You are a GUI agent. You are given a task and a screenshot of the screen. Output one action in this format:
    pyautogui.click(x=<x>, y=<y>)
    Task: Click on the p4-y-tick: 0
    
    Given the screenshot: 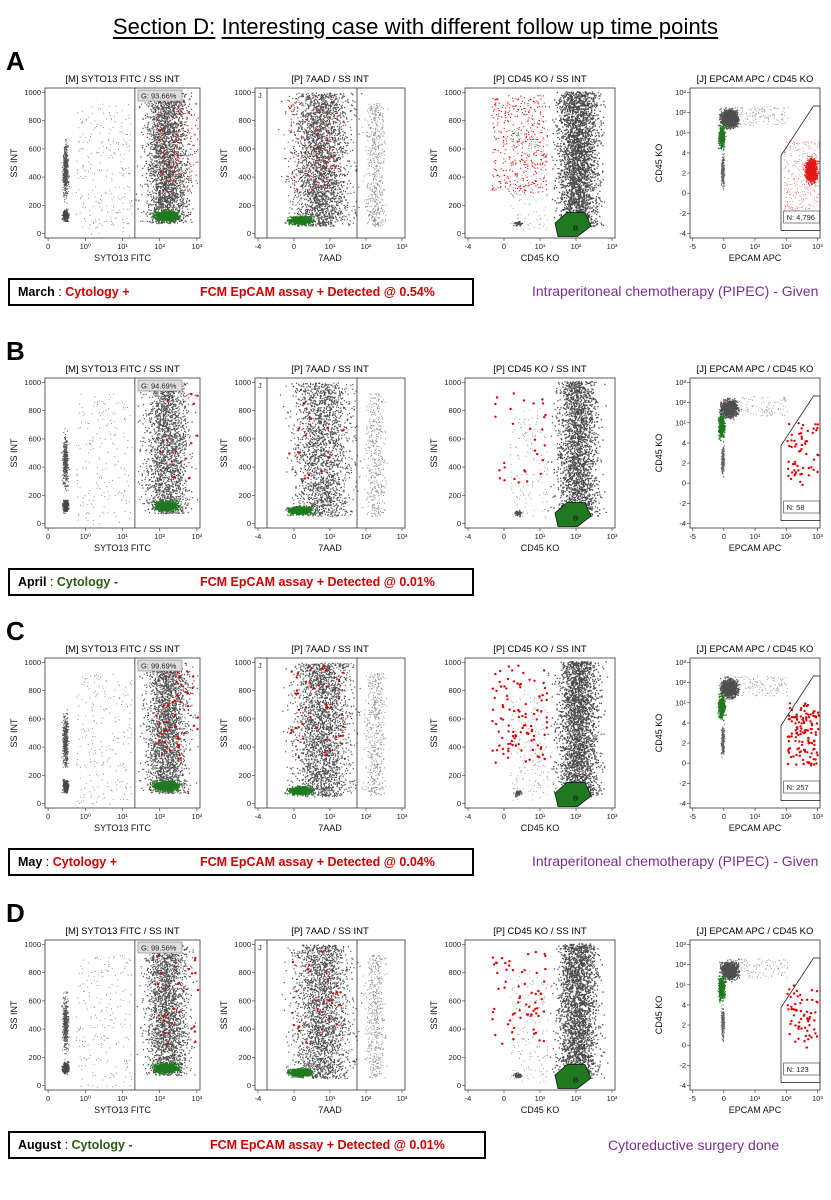 What is the action you would take?
    pyautogui.click(x=684, y=763)
    